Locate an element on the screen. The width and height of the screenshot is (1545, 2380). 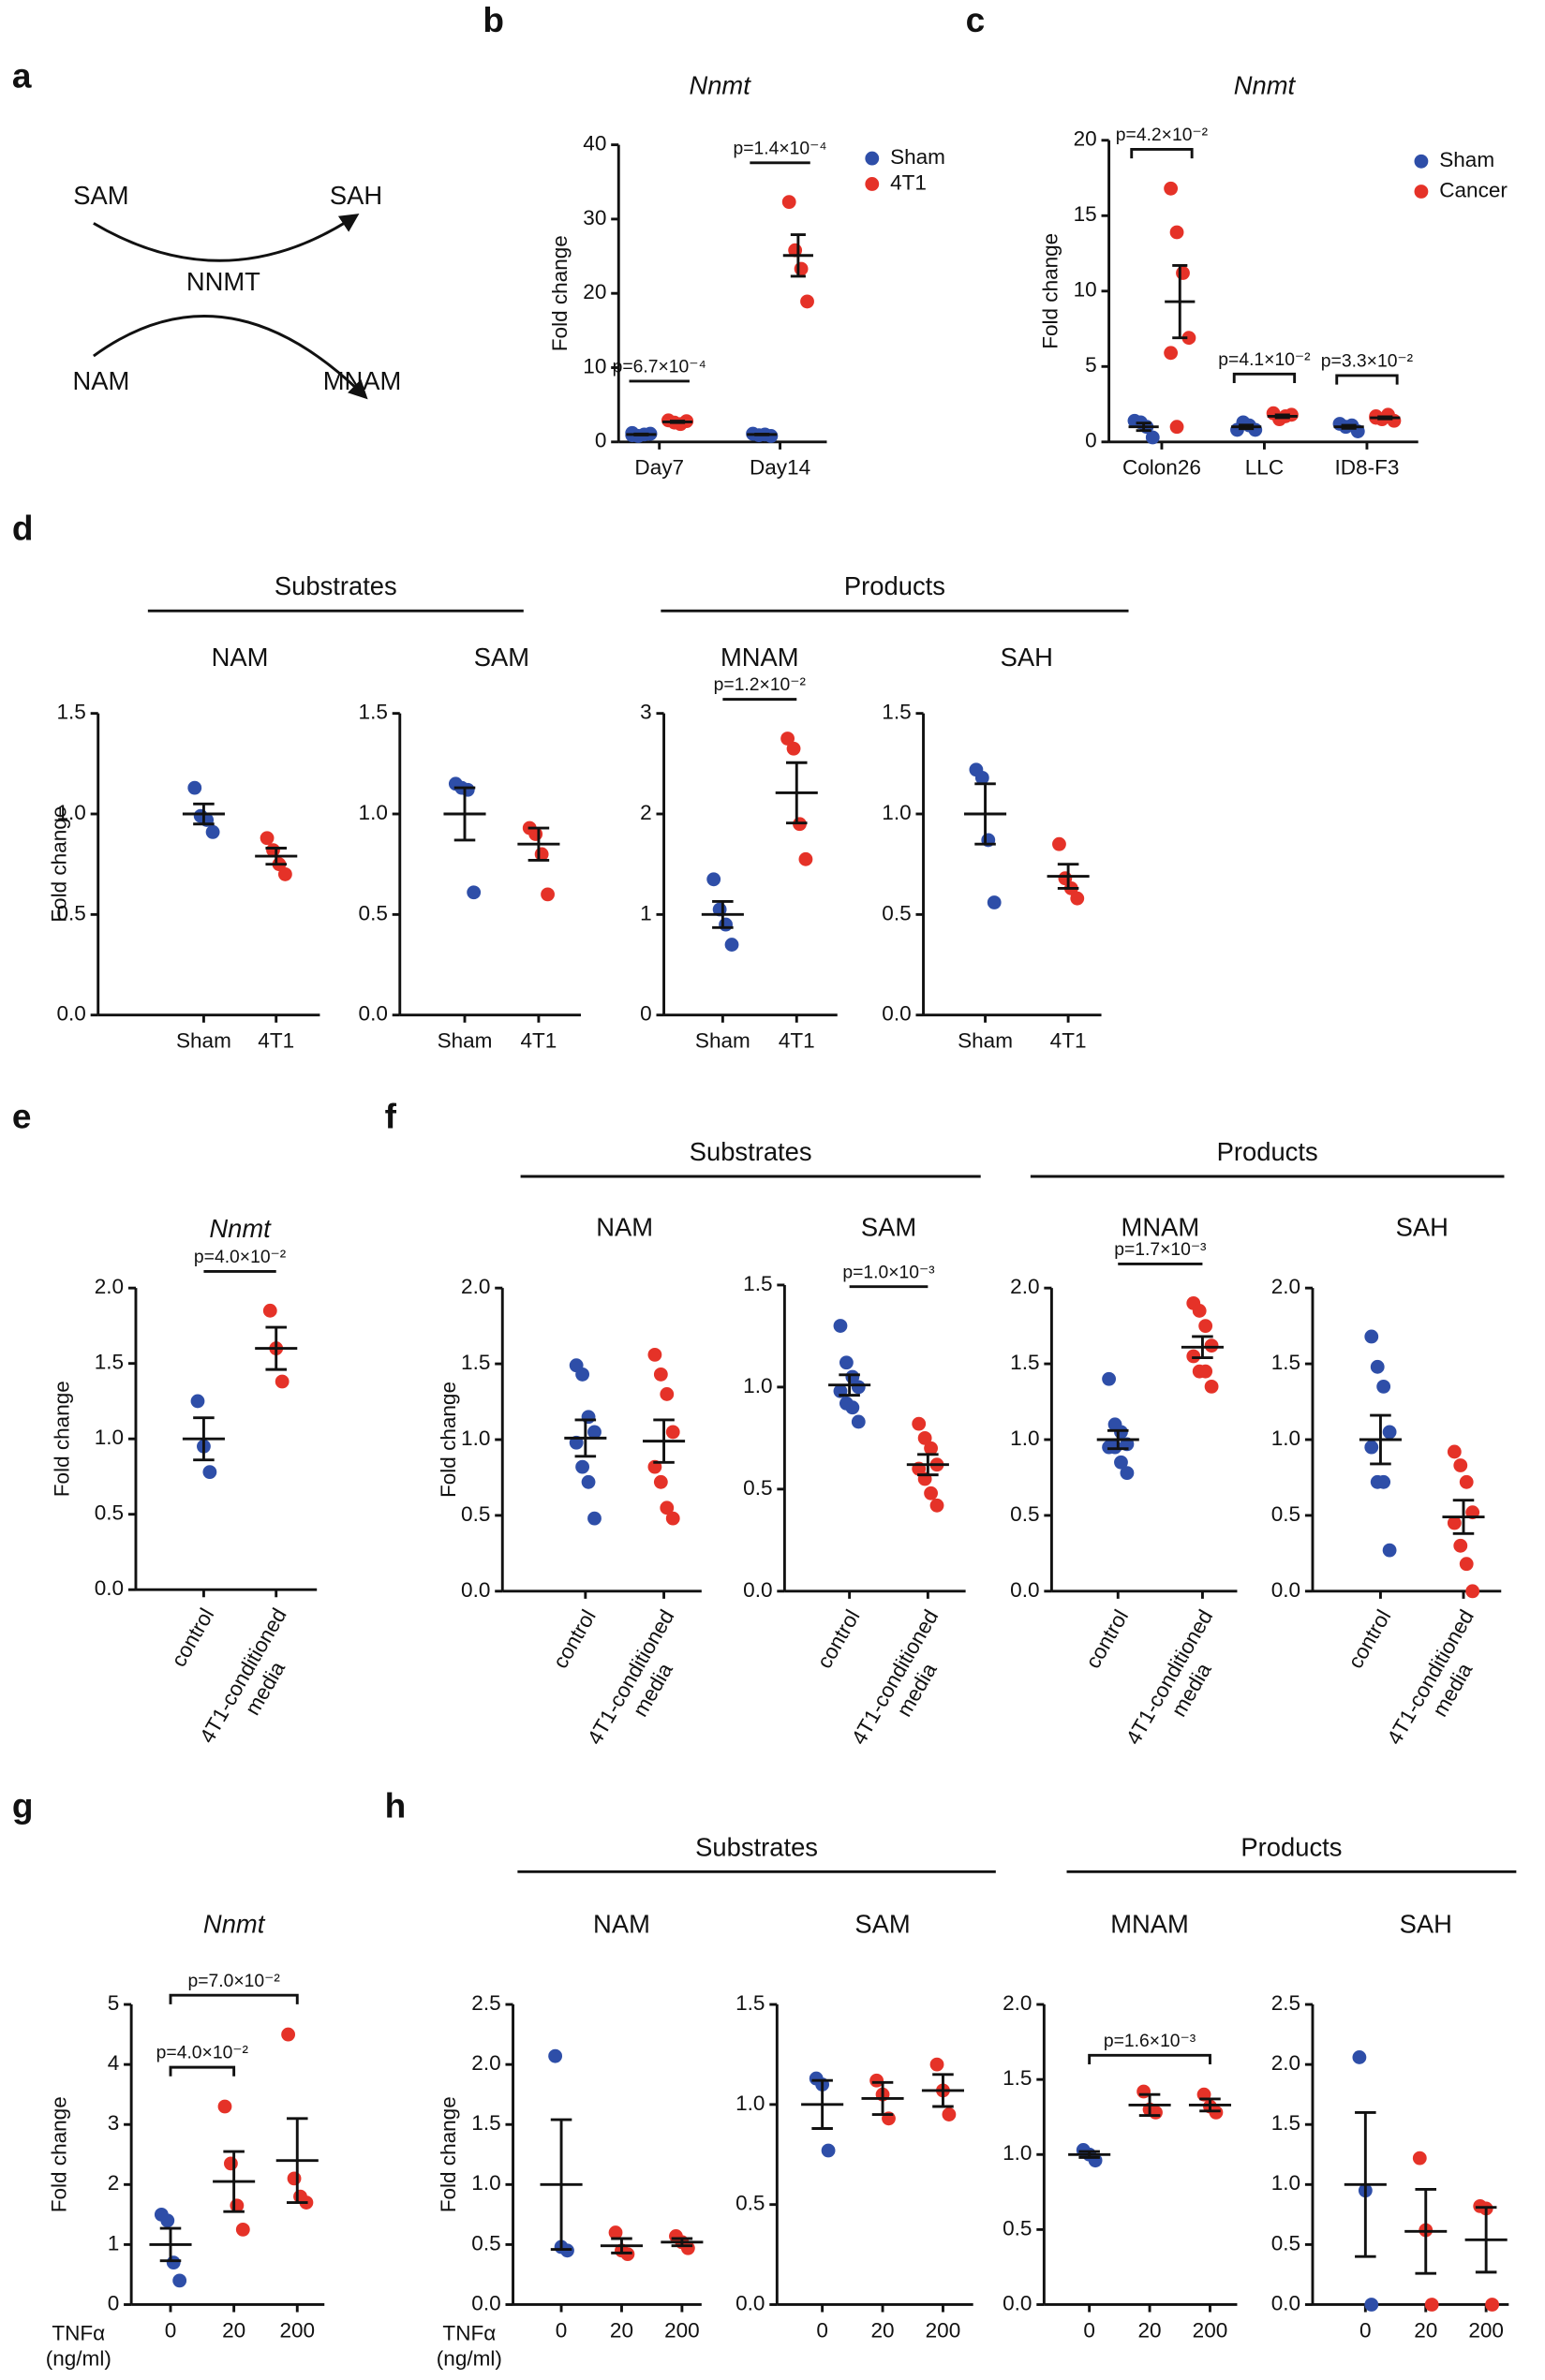
panel-label: e is located at coordinates (22, 1116).